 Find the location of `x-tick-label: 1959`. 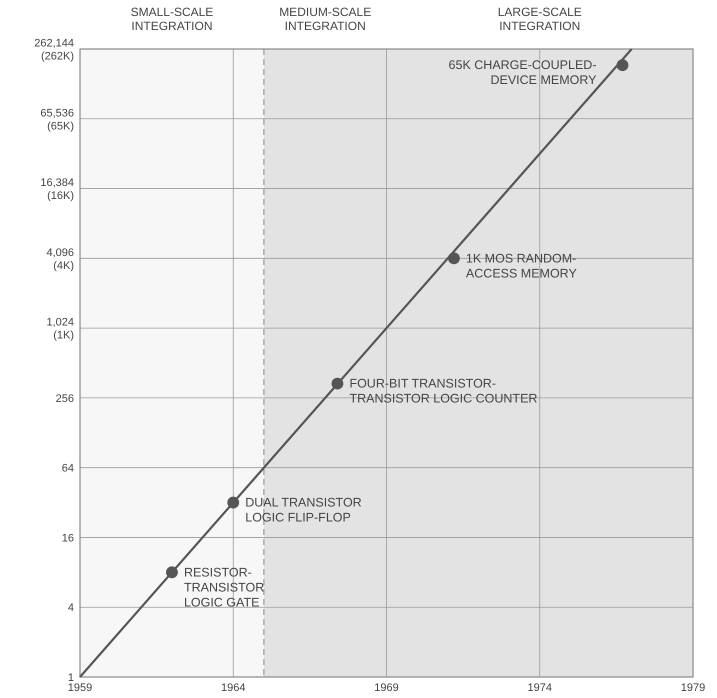

x-tick-label: 1959 is located at coordinates (80, 688).